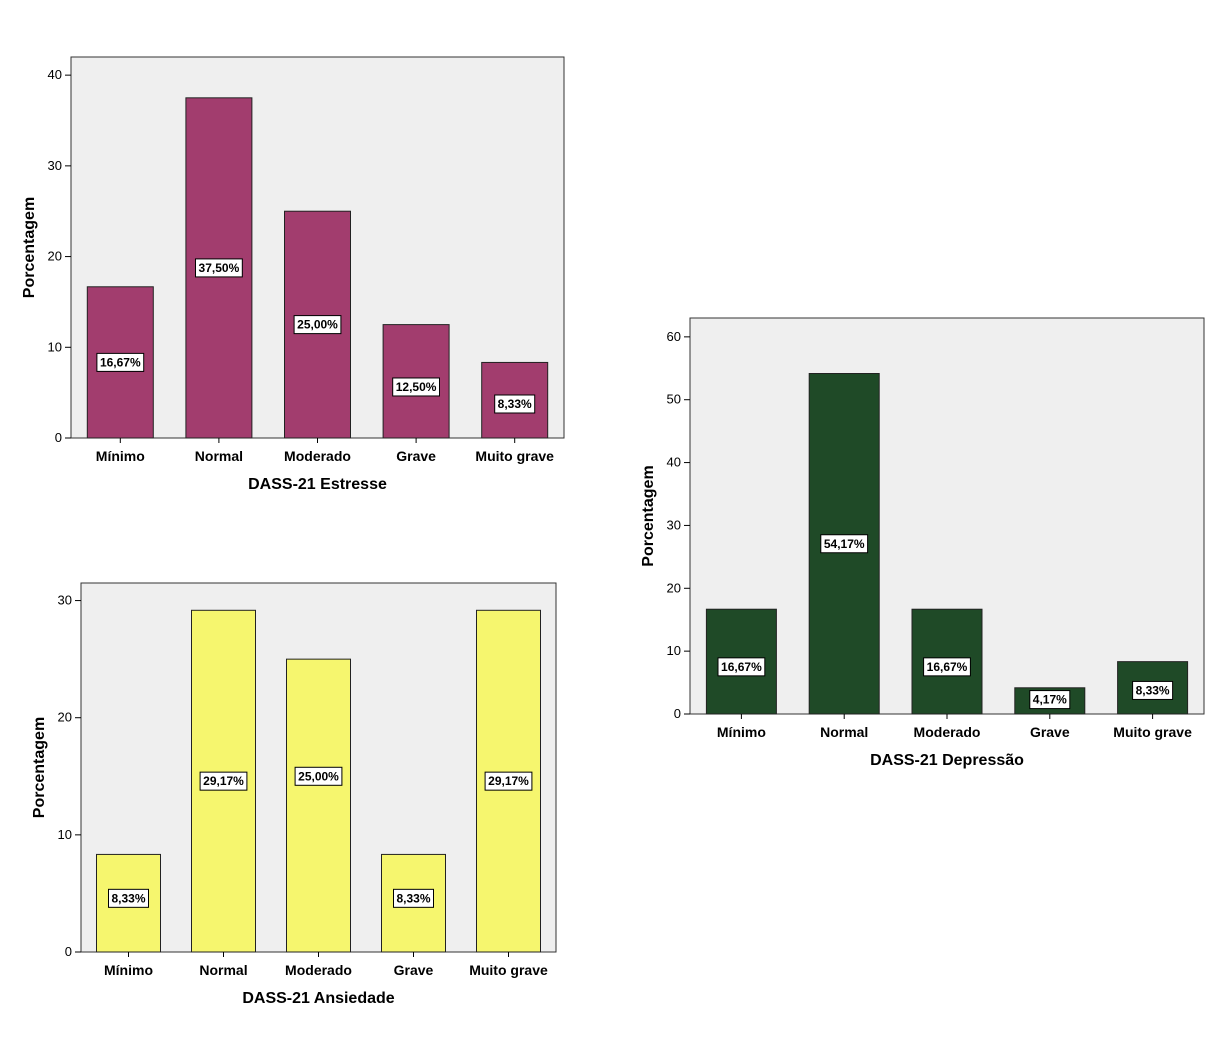  What do you see at coordinates (674, 336) in the screenshot?
I see `y-tick-label: 60` at bounding box center [674, 336].